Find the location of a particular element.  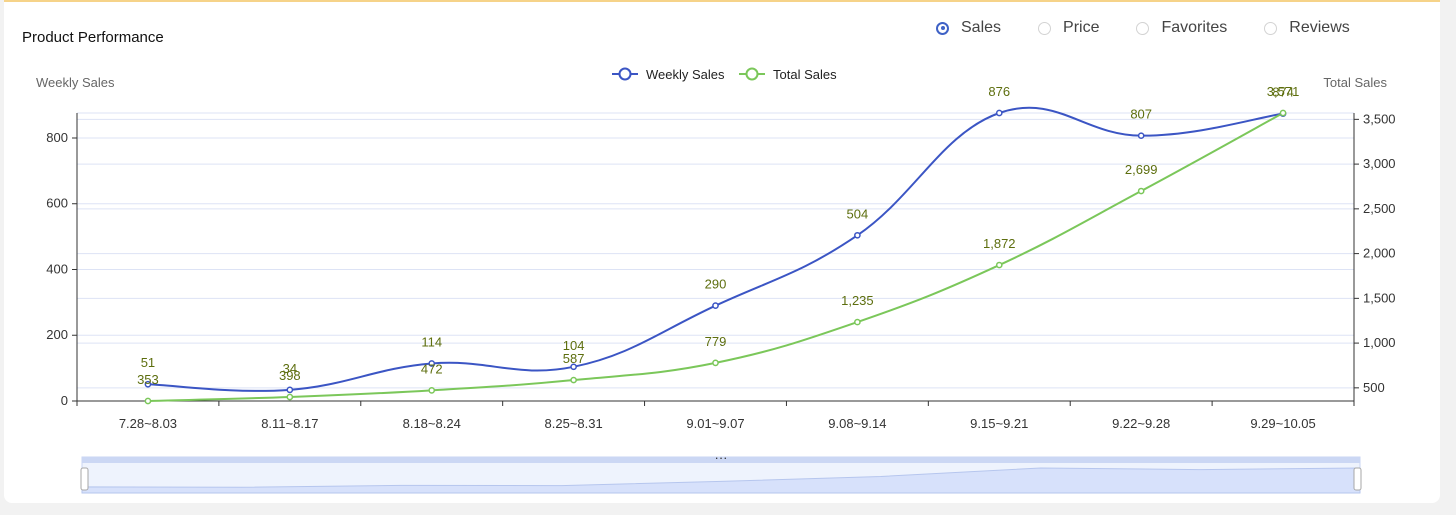

radio-label: Favorites is located at coordinates (1194, 27).